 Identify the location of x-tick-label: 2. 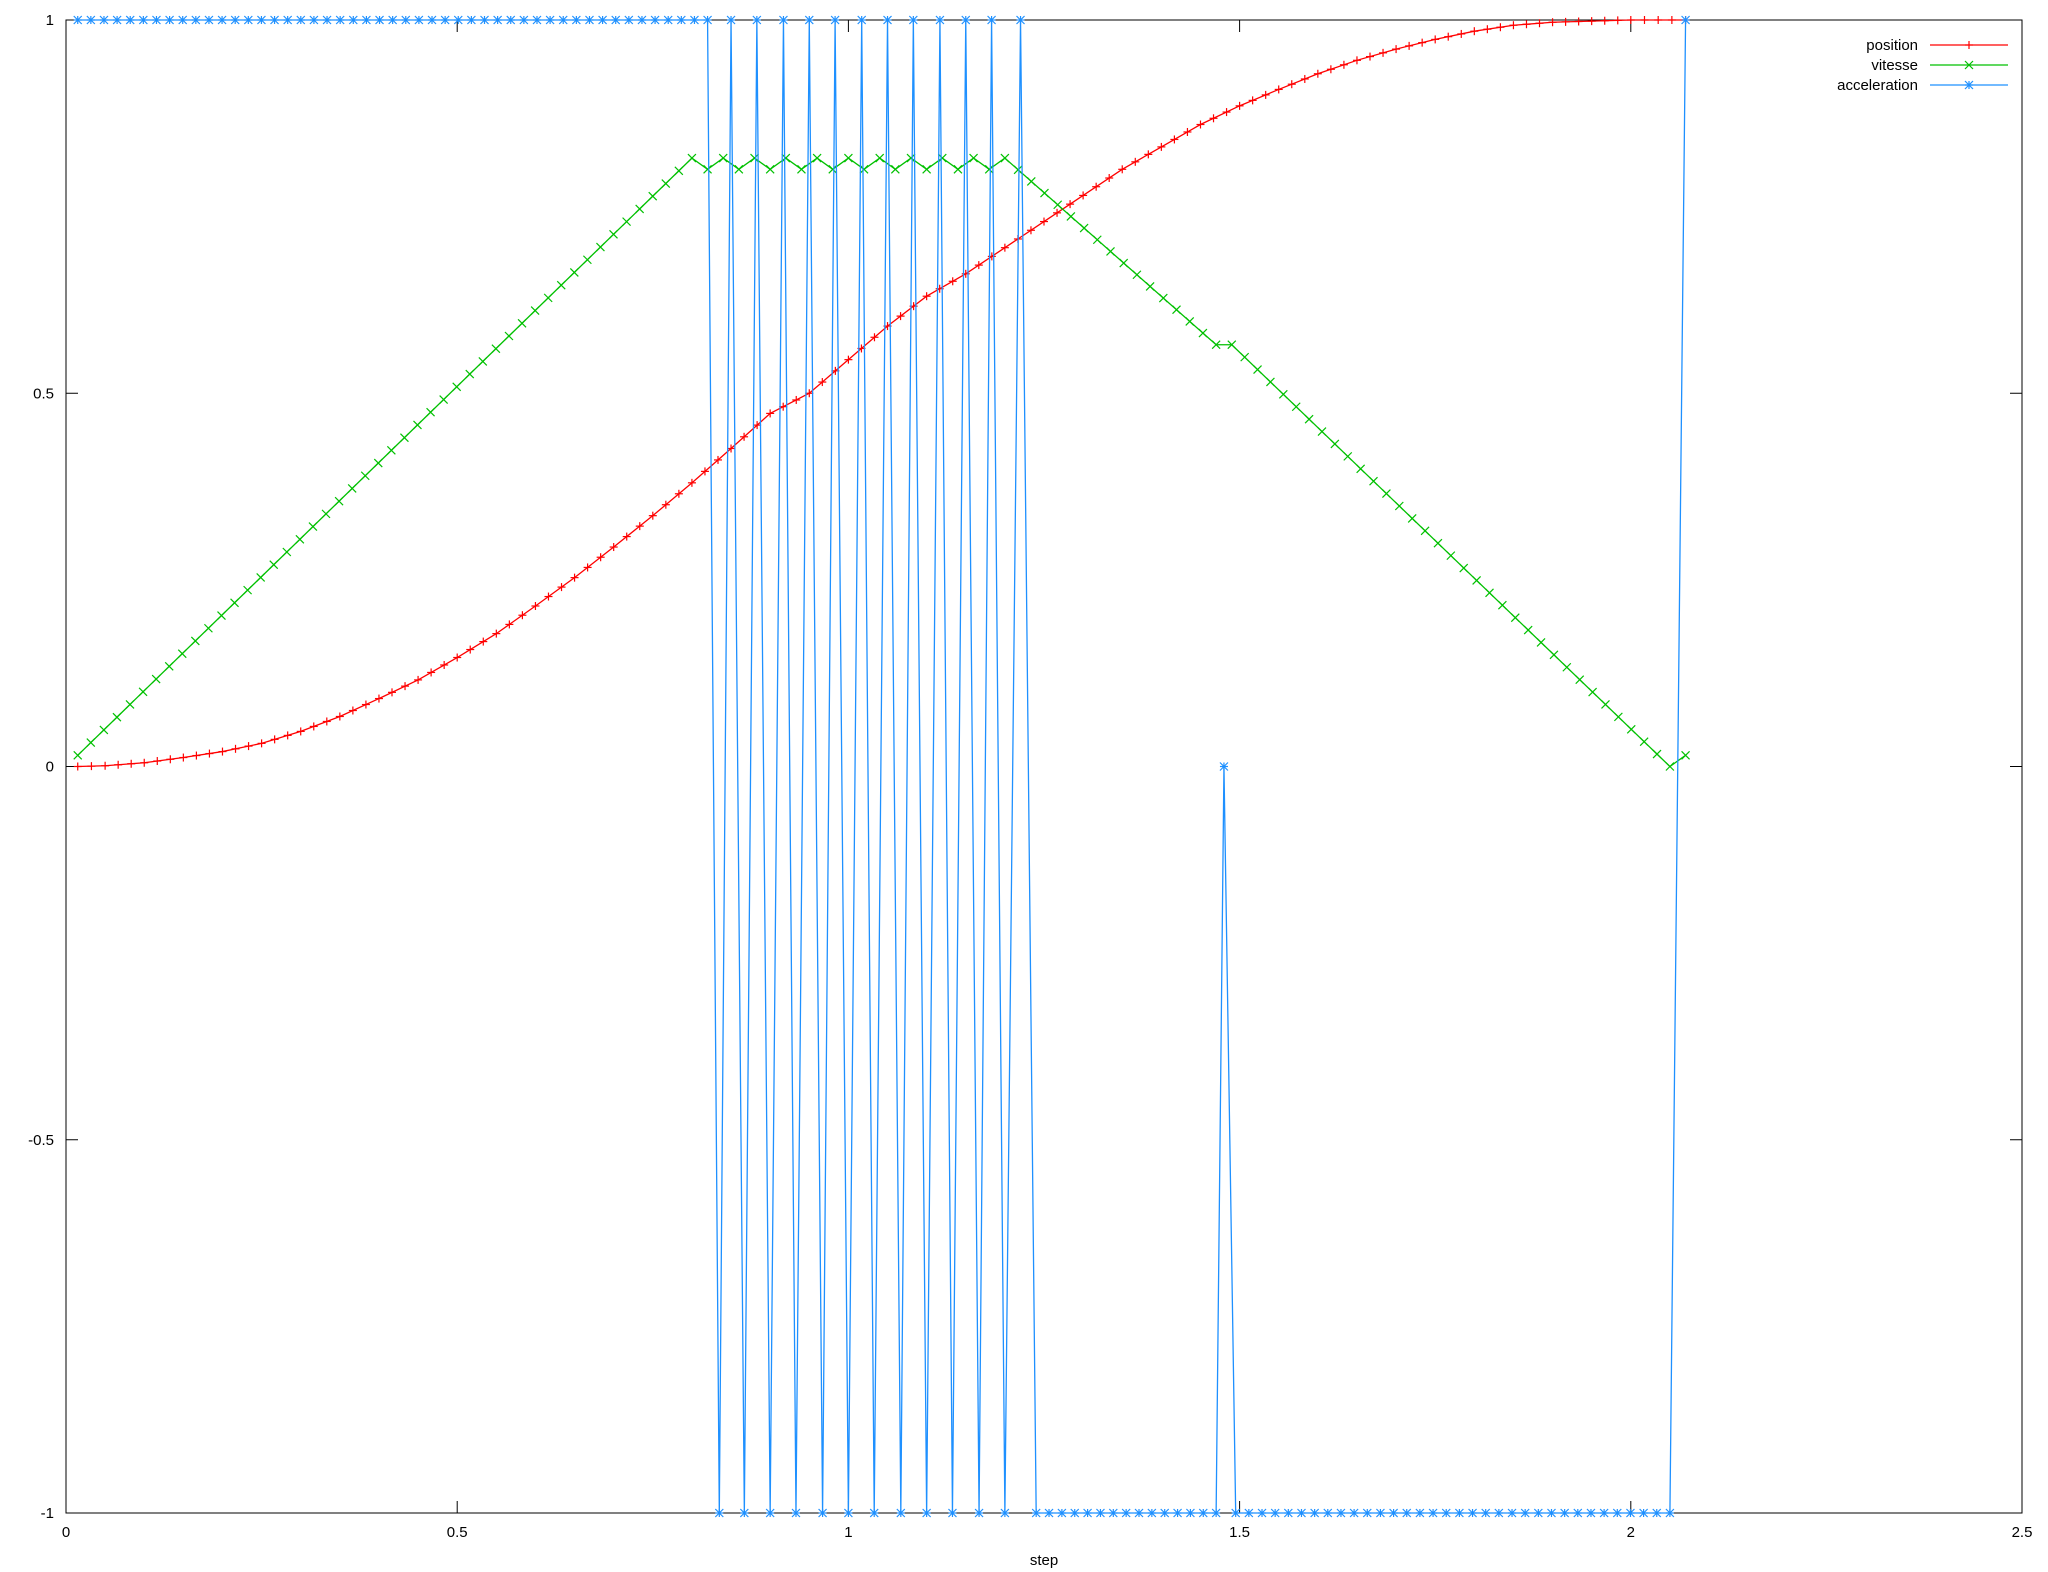
(1631, 1532).